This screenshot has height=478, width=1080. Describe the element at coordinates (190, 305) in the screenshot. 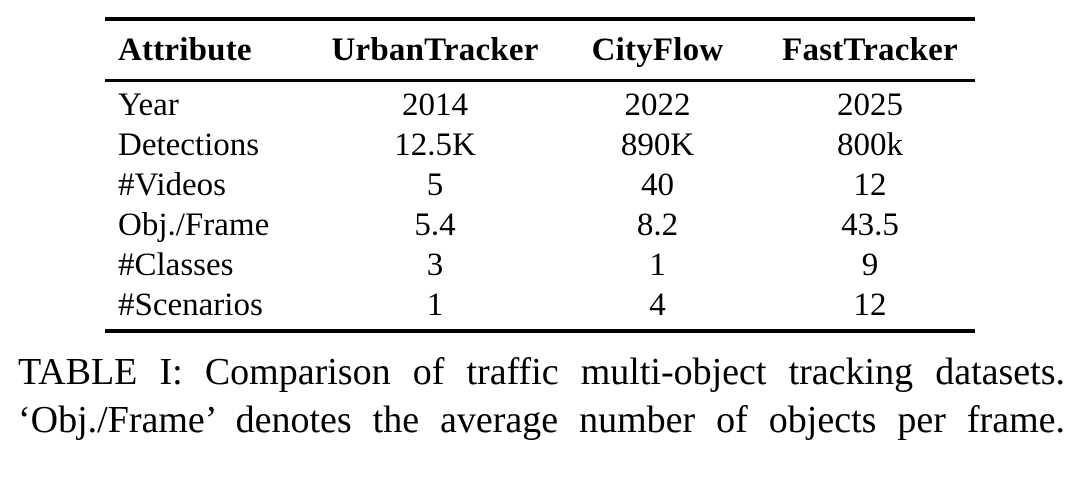

I see `row-attribute: #Scenarios` at that location.